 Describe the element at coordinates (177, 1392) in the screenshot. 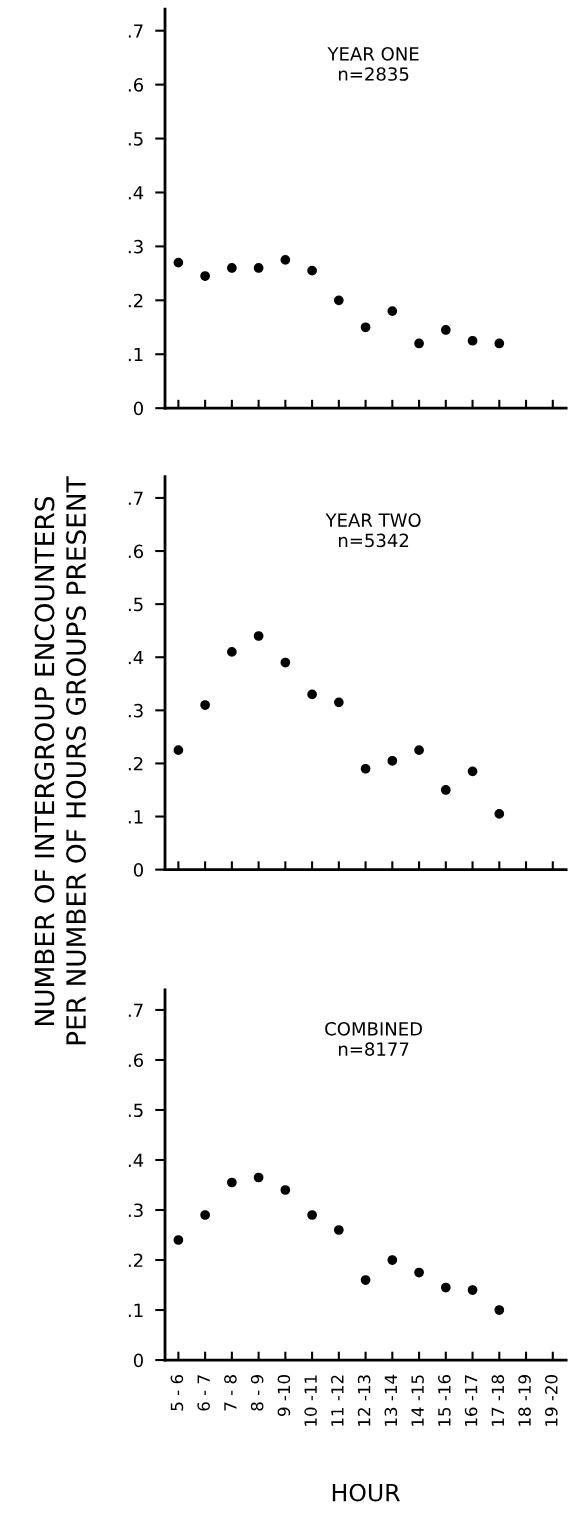

I see `x-tick-label: 5 - 6` at that location.